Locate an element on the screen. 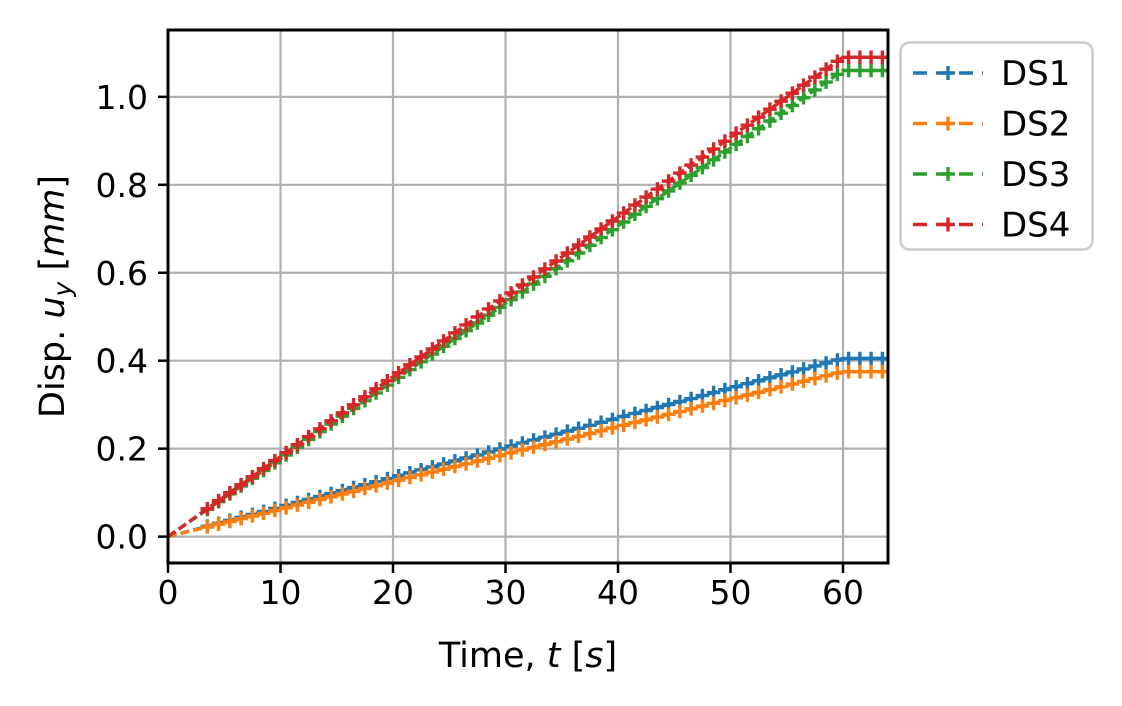 The width and height of the screenshot is (1122, 706). legend-box is located at coordinates (996, 146).